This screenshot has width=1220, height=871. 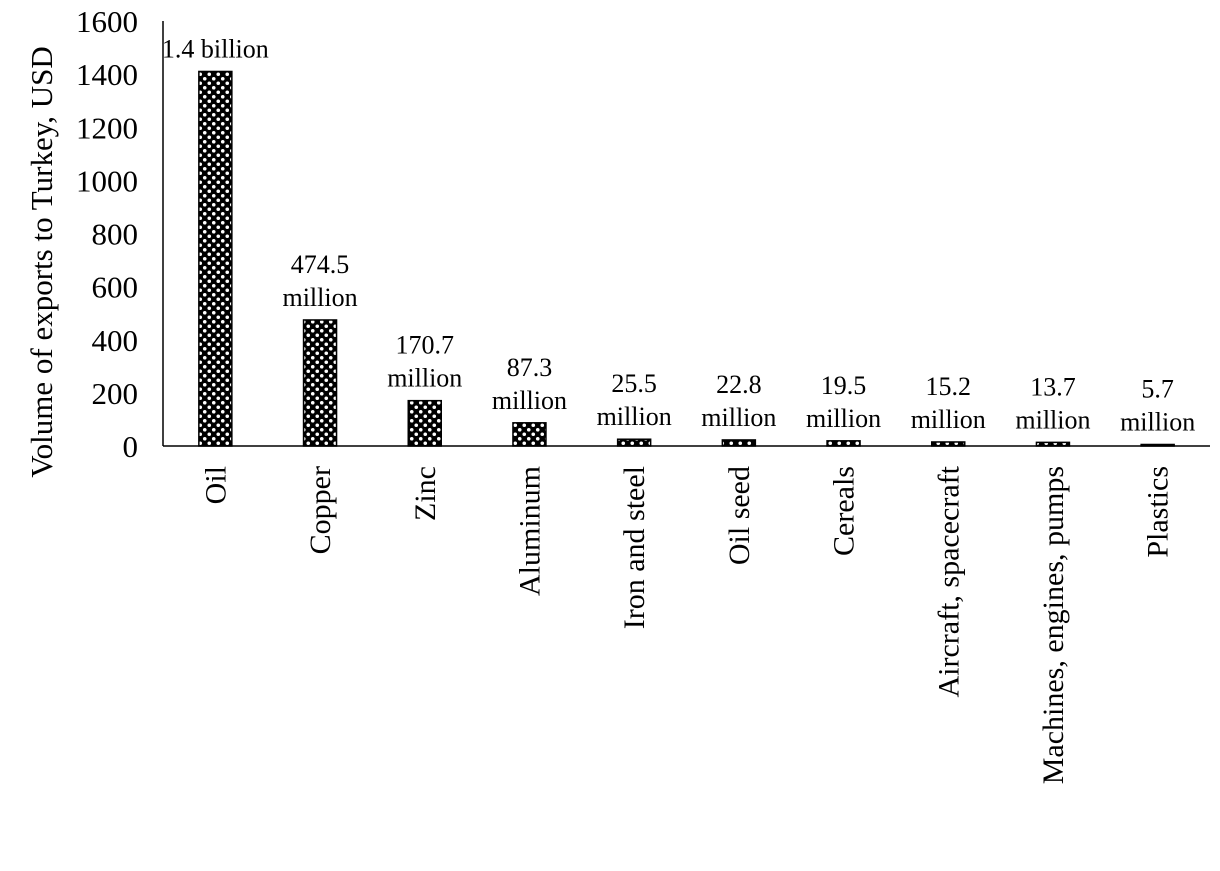 I want to click on y-axis-ticks: 0 200 400 600 800 1000 1200 1400 1600, so click(x=107, y=234).